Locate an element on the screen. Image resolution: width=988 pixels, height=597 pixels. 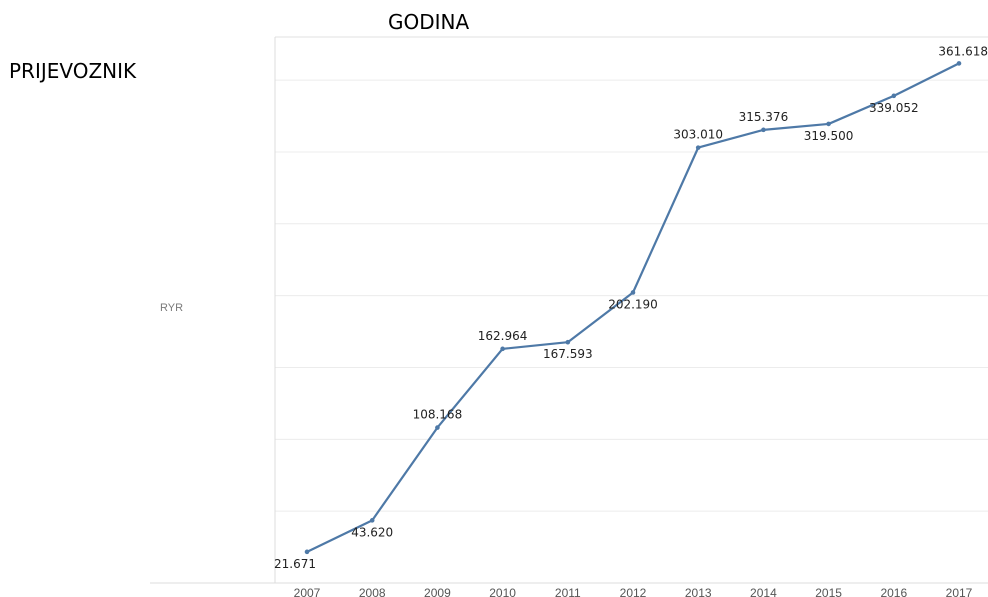
x-tick-label: 2008 is located at coordinates (372, 591).